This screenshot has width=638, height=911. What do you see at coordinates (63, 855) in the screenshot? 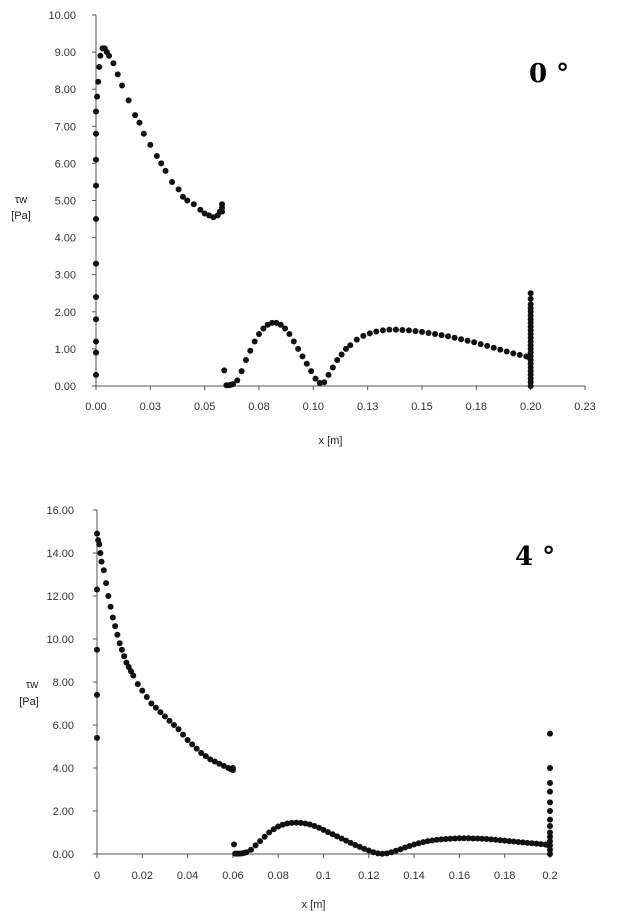
I see `y-tick-label: 0.00` at bounding box center [63, 855].